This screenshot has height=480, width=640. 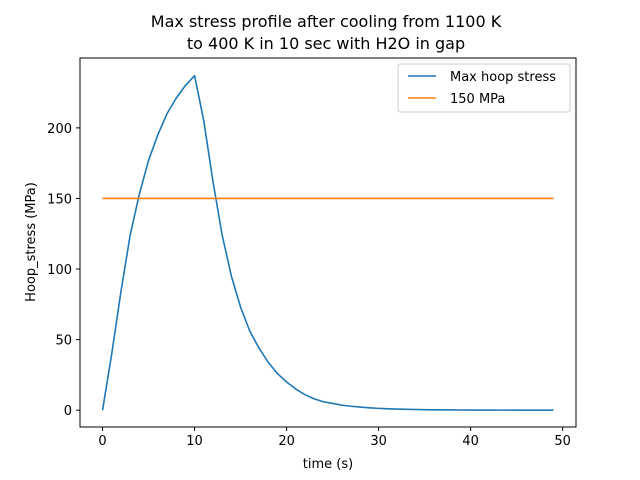 I want to click on x-tick-label: 20, so click(x=286, y=441).